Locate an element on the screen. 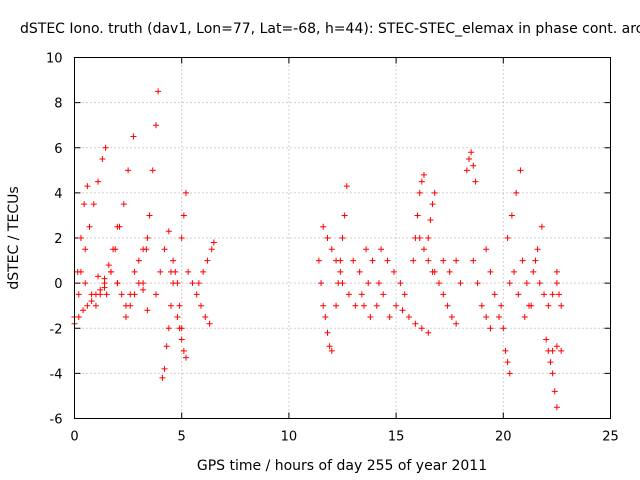 The image size is (640, 480). x-tick-labels: 0 5 10 15 20 25 is located at coordinates (344, 437).